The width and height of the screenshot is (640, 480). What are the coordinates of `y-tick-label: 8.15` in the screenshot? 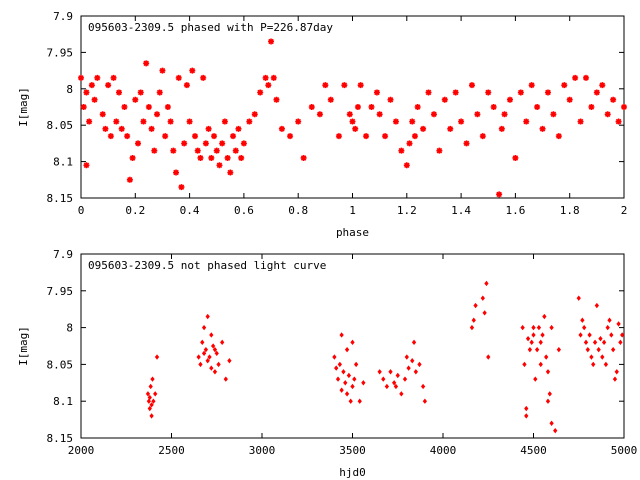 It's located at (60, 438).